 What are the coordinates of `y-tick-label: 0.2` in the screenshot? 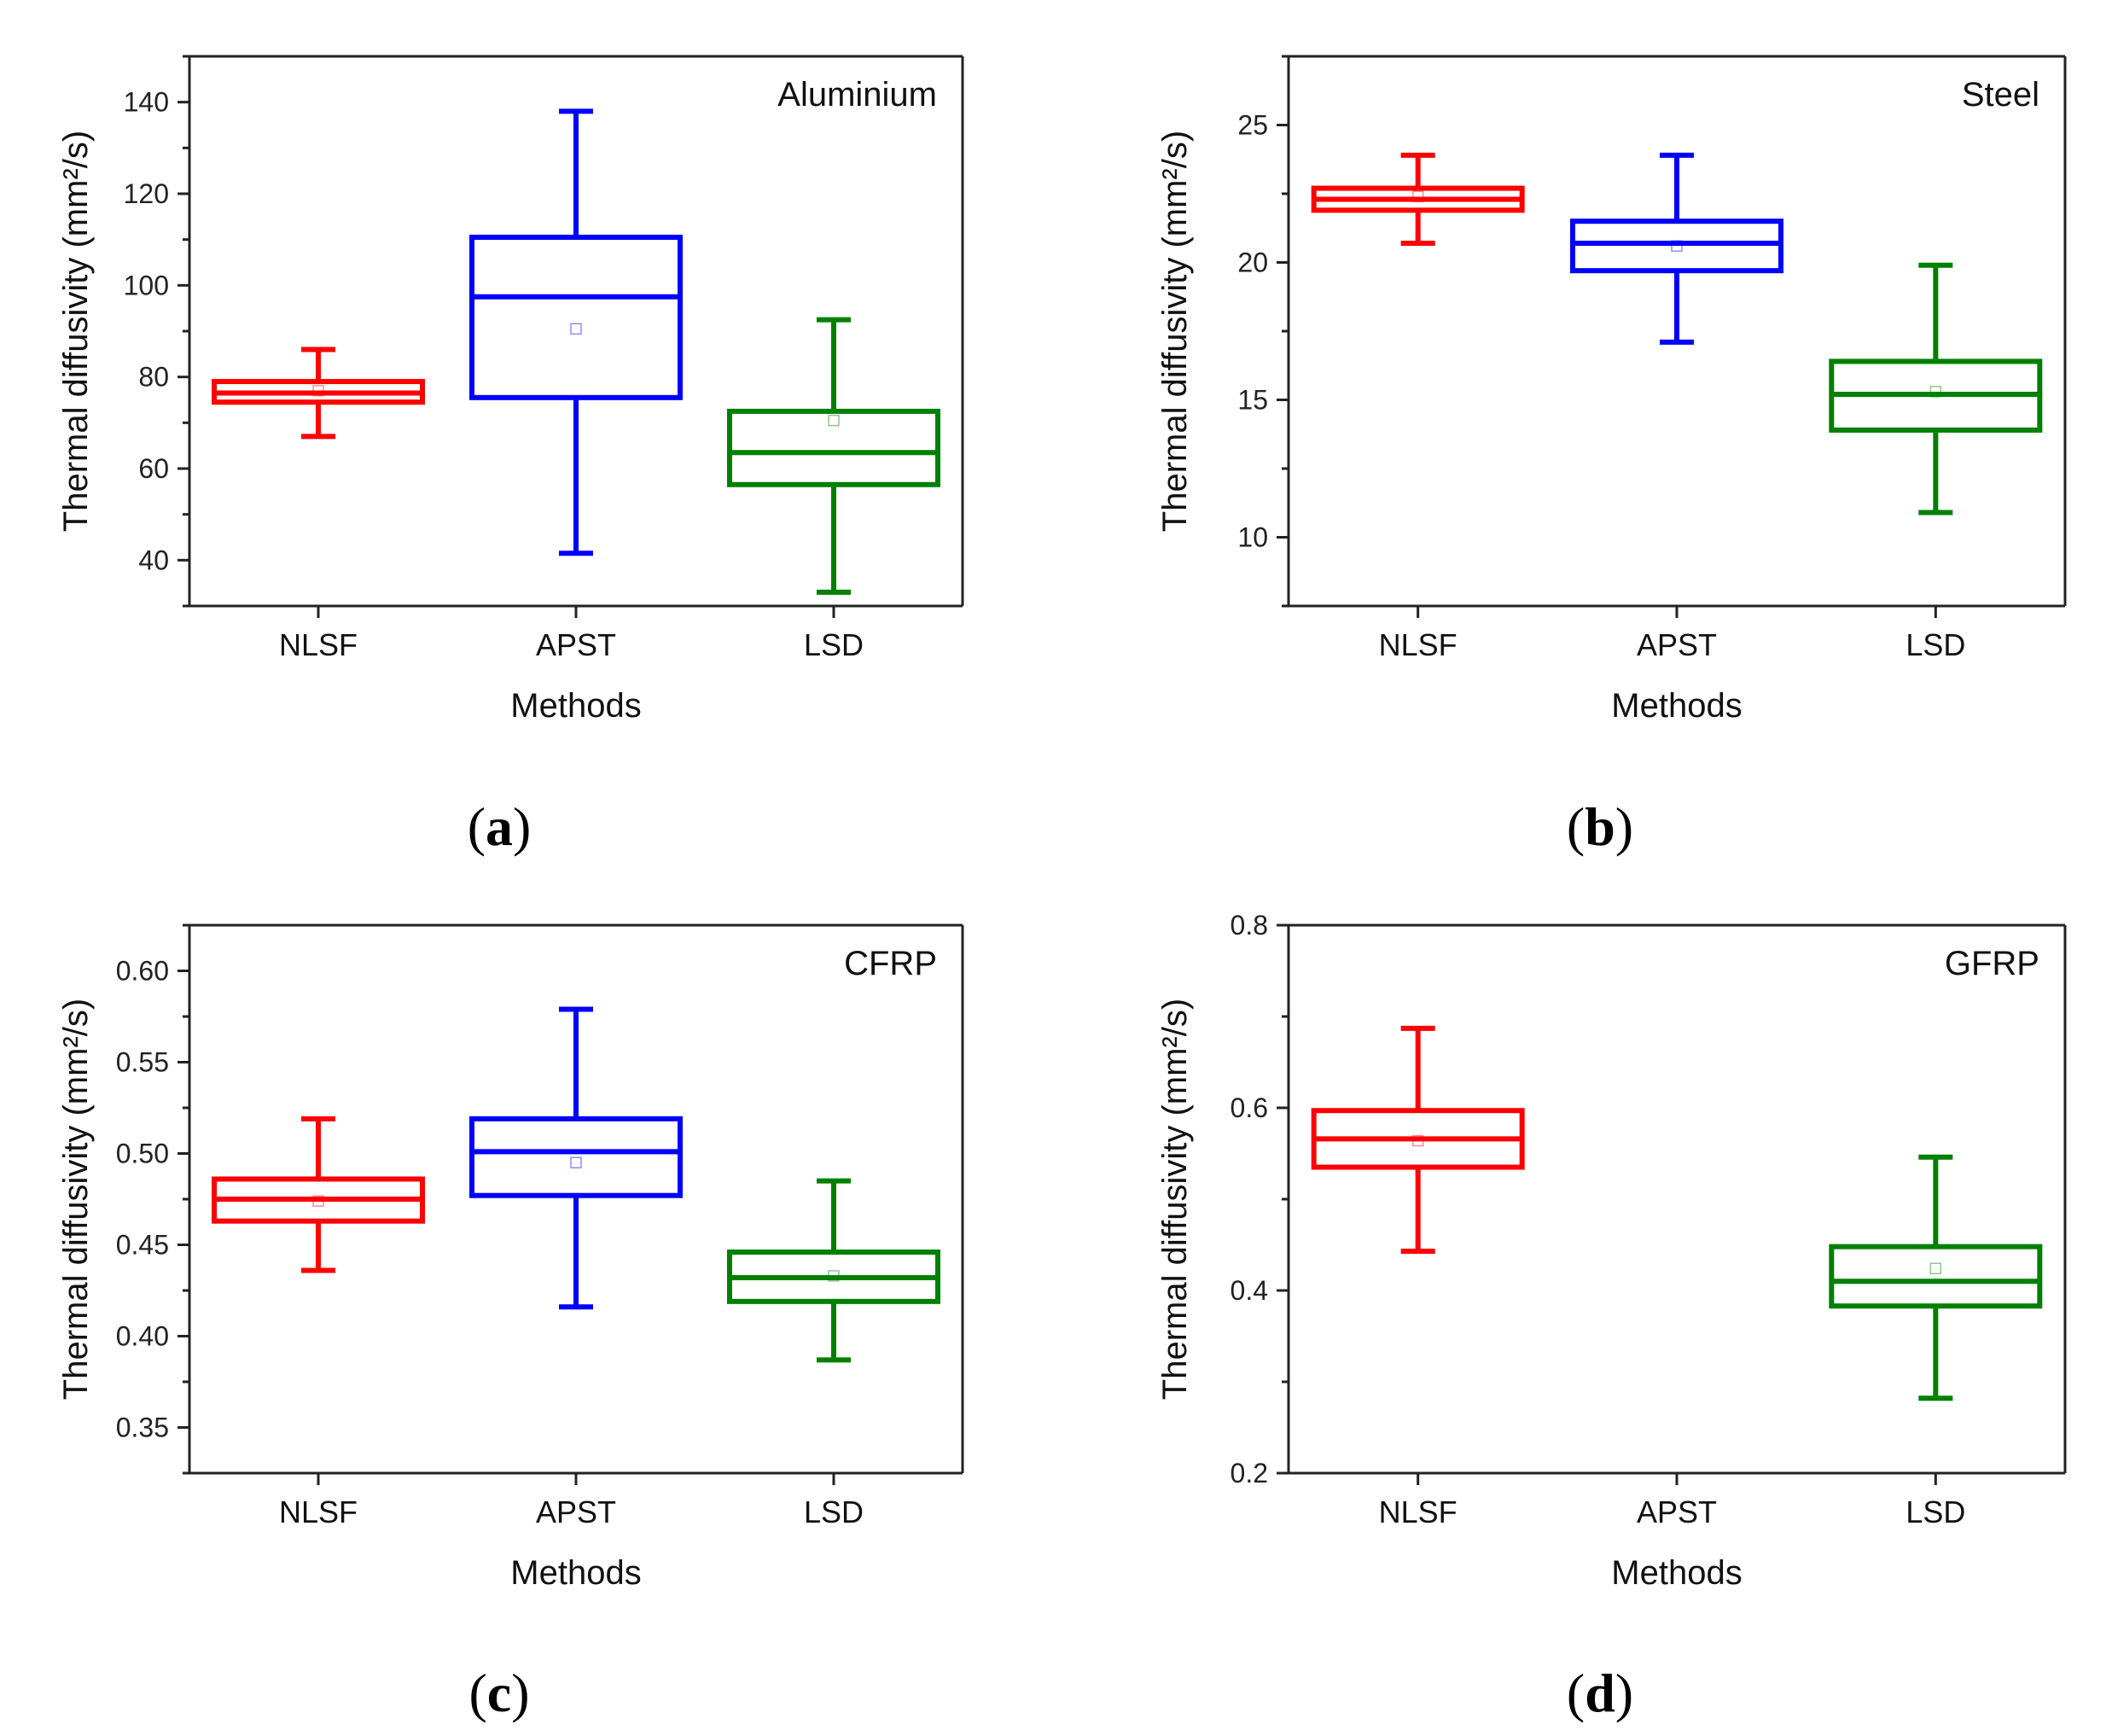 It's located at (1249, 1473).